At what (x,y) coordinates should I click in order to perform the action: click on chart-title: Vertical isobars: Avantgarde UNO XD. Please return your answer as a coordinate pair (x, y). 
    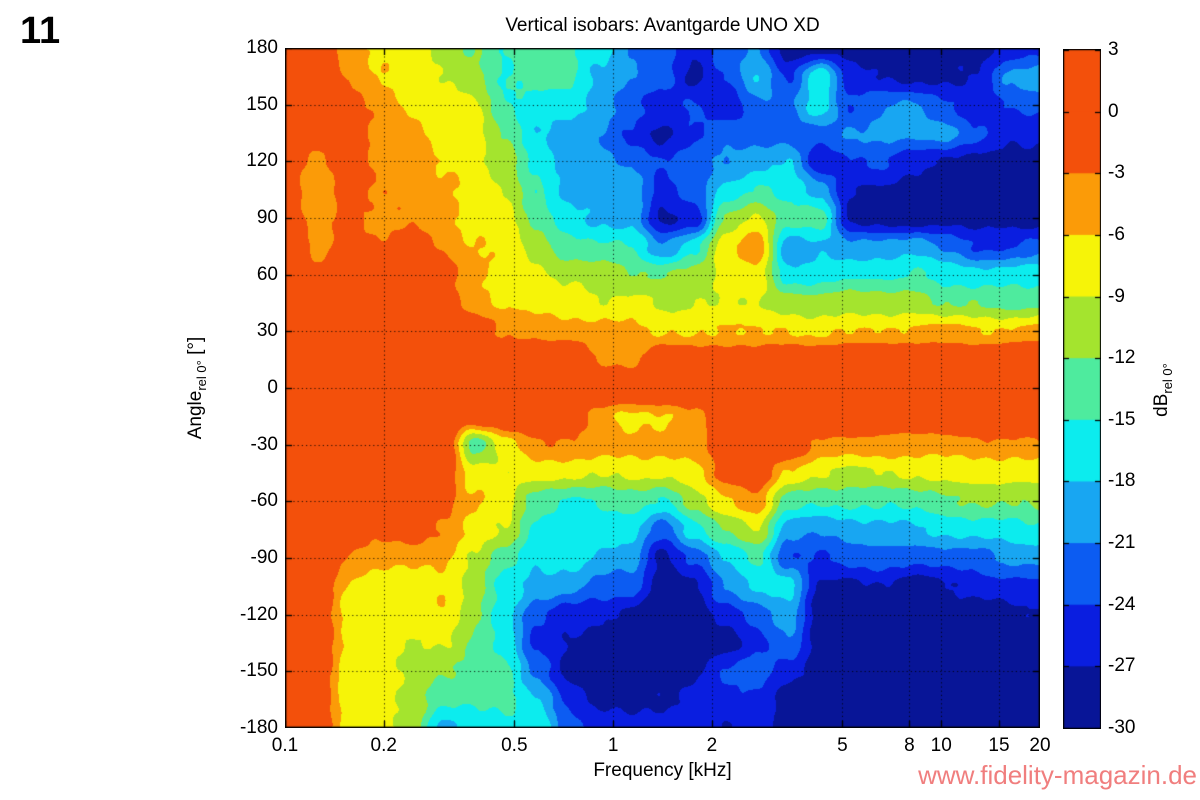
    Looking at the image, I should click on (662, 25).